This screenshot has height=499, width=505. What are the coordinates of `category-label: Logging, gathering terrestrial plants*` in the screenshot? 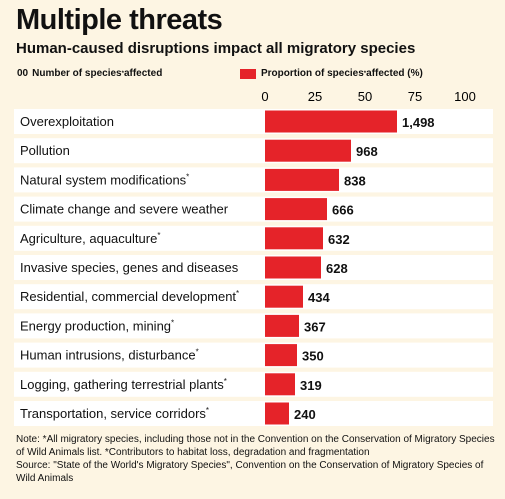 It's located at (123, 384).